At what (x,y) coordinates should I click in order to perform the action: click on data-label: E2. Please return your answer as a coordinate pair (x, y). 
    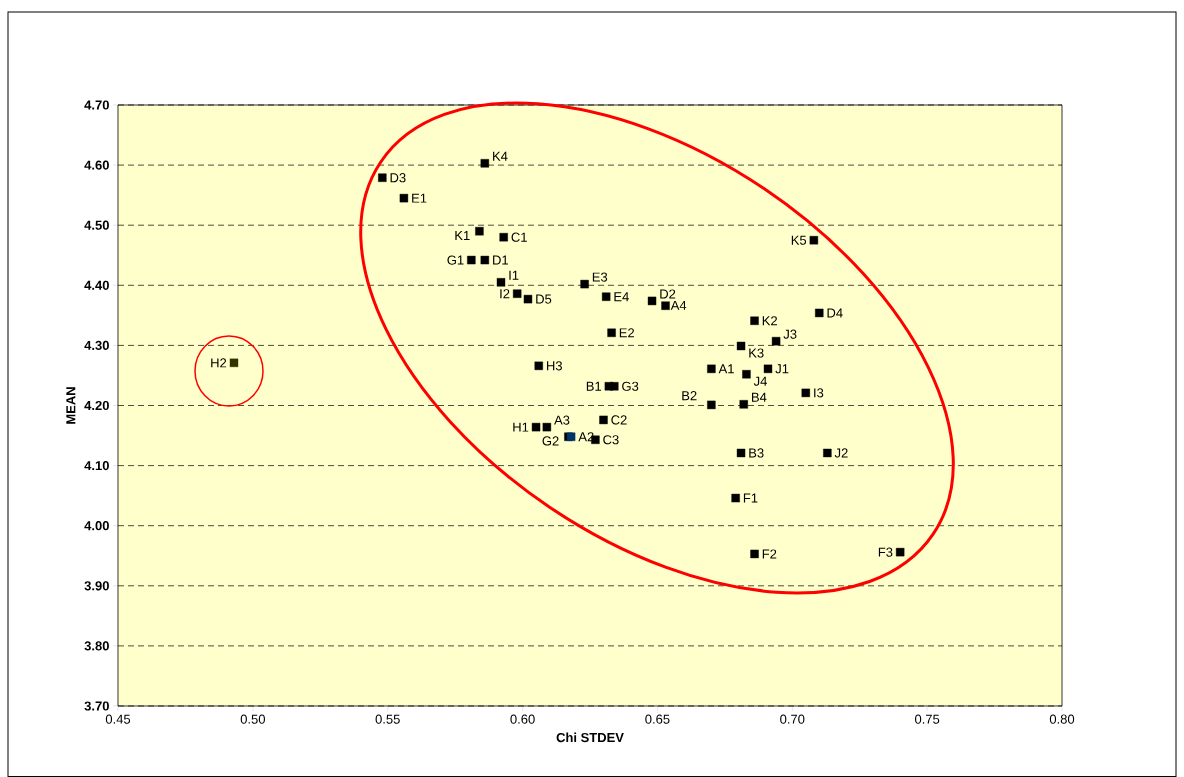
    Looking at the image, I should click on (627, 333).